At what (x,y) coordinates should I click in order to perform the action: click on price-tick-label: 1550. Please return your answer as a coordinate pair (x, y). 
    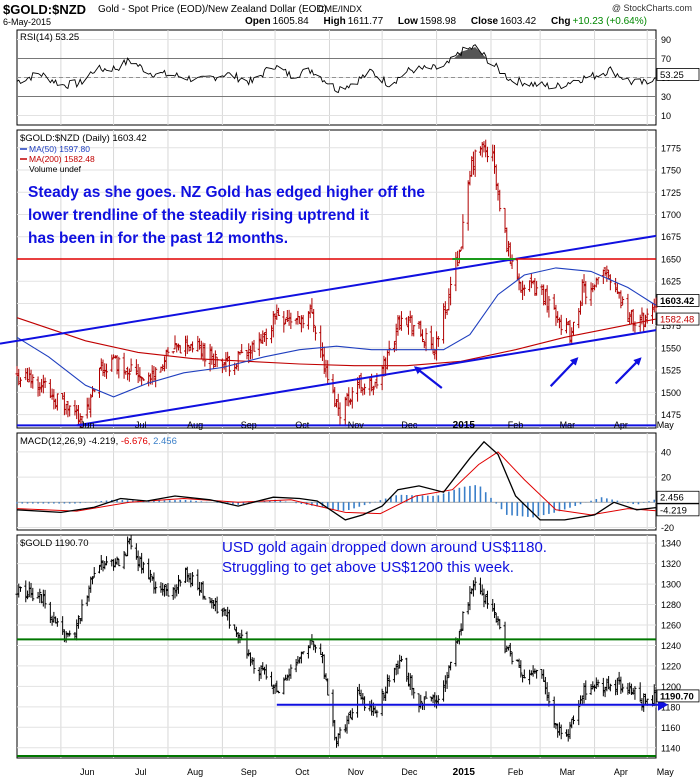
    Looking at the image, I should click on (671, 348).